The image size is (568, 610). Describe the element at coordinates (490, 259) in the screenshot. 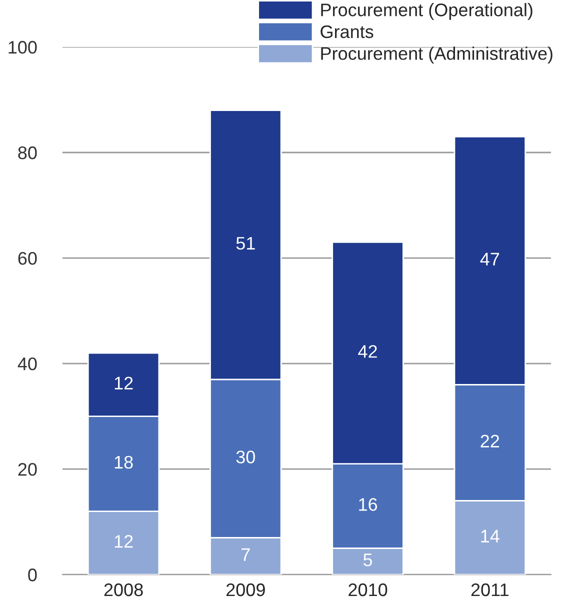

I see `data-label: 47` at that location.